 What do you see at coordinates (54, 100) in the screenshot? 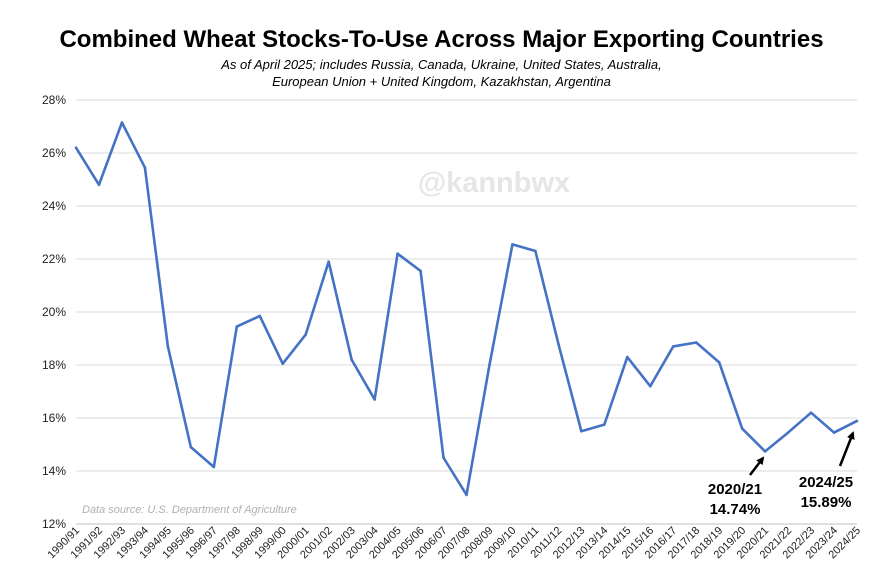
I see `y-tick-label: 28%` at bounding box center [54, 100].